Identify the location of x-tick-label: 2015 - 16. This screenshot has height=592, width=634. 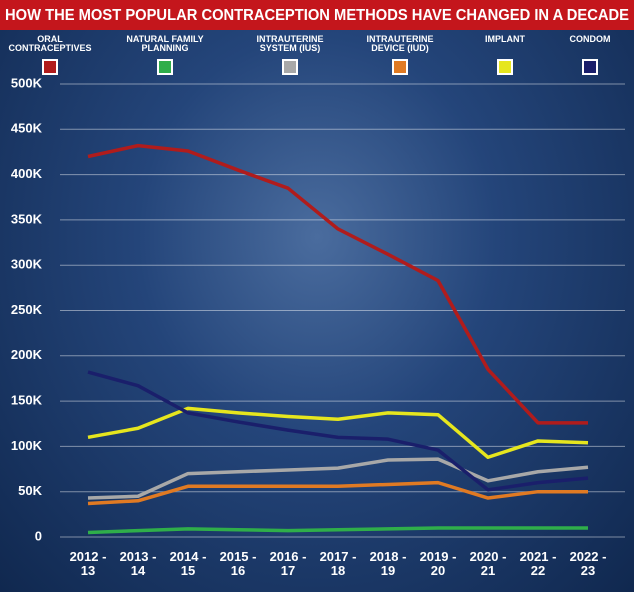
(238, 563).